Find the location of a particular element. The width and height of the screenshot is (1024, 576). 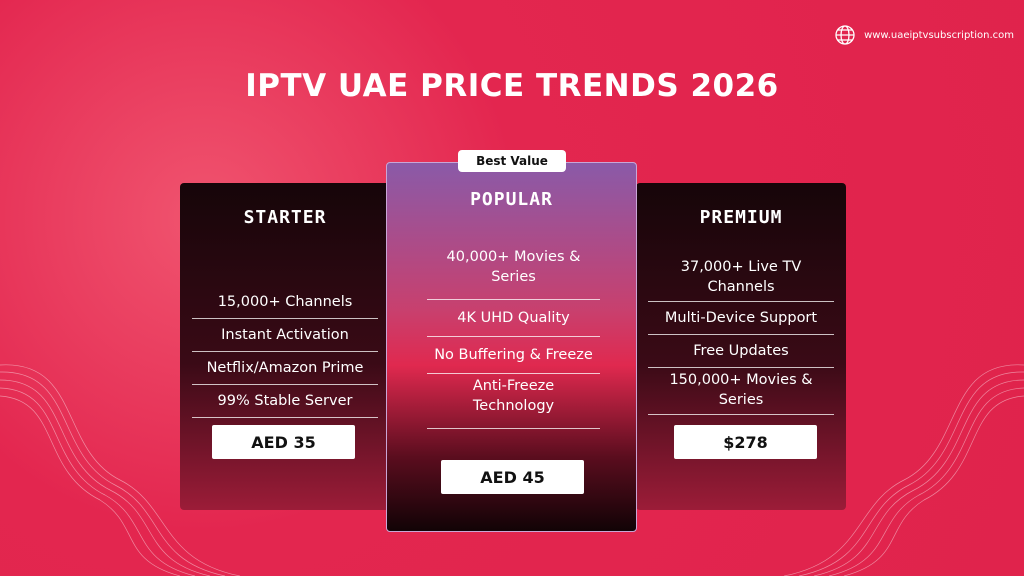

feature: Netflix/Amazon Prime is located at coordinates (285, 368).